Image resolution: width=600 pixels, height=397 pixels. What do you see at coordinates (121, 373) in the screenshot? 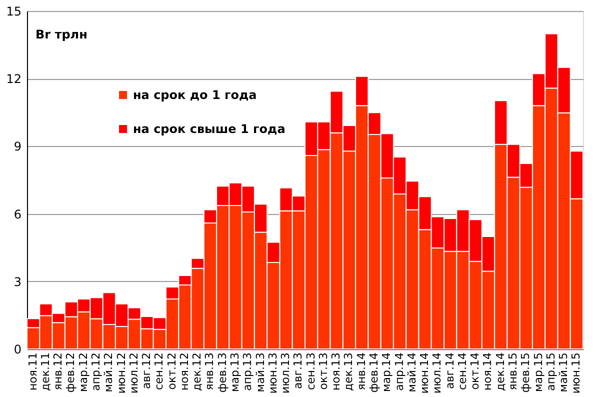
I see `x-tick-label: июн.12` at bounding box center [121, 373].